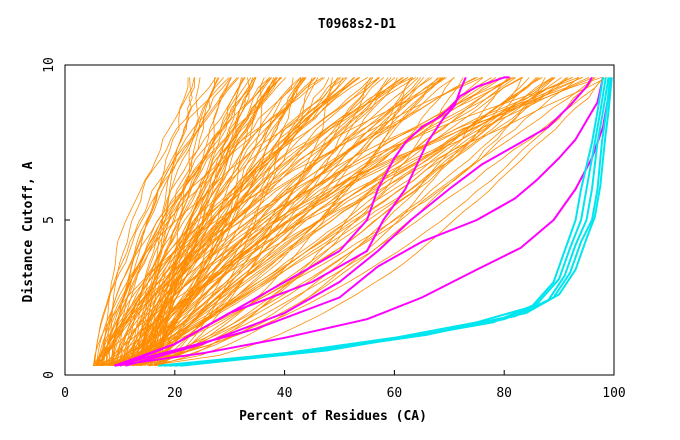 This screenshot has width=680, height=440. I want to click on x-tick-label: 20, so click(175, 393).